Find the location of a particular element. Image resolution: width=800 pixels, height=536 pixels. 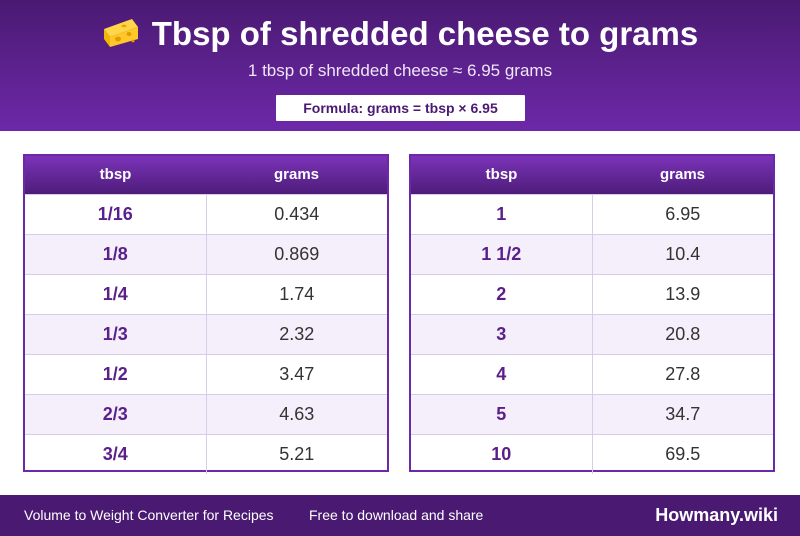

grams-cell: 27.8 is located at coordinates (683, 374).